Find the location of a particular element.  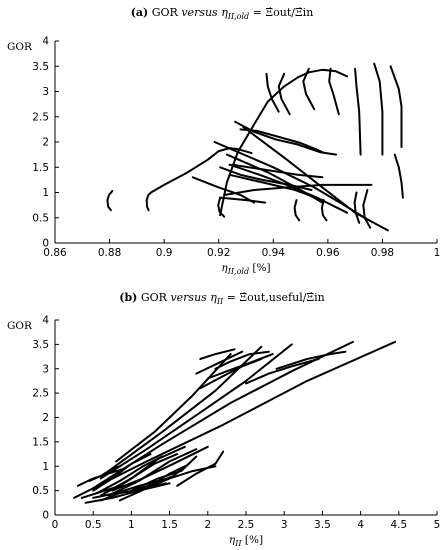

panel-a-title-eta: η is located at coordinates (224, 12).